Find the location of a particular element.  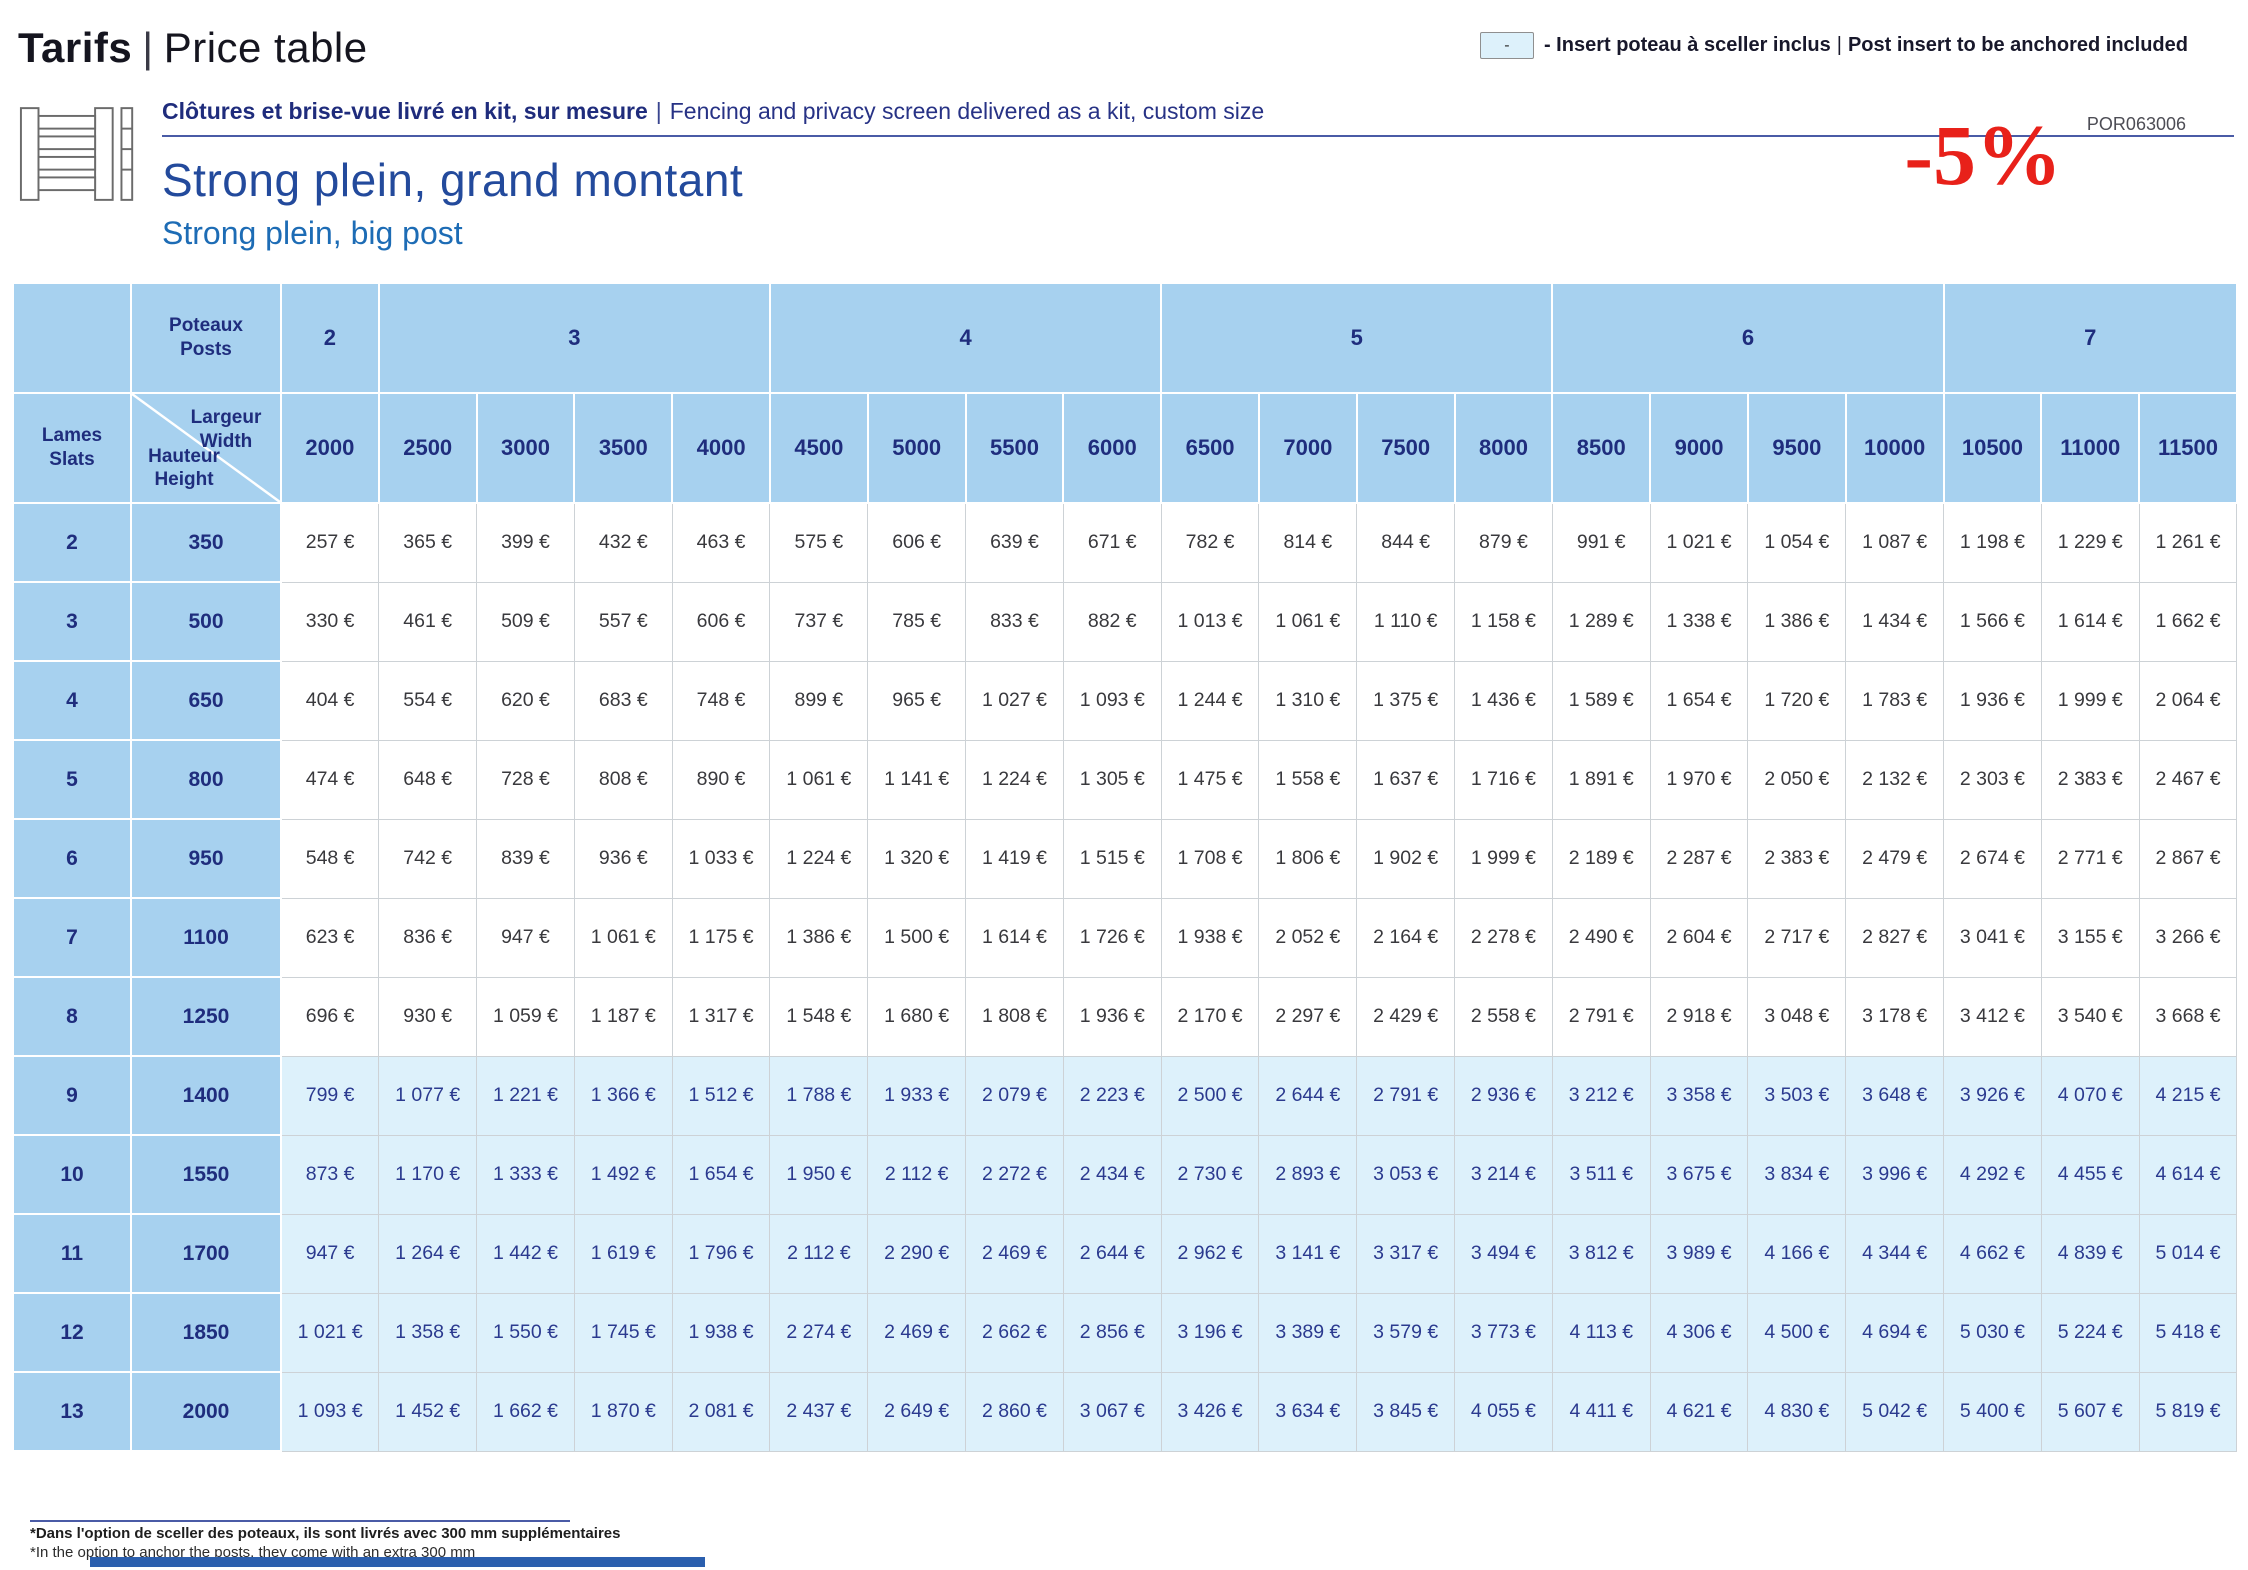

price-cell: 4 215 € is located at coordinates (2188, 1095).